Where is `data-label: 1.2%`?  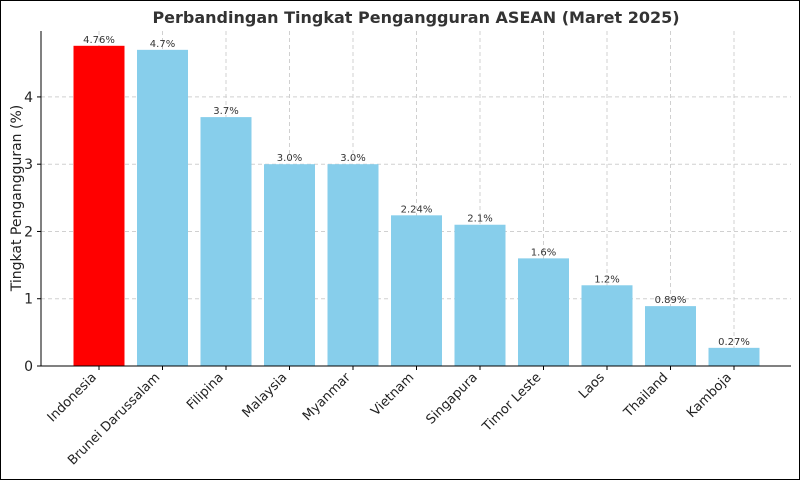
data-label: 1.2% is located at coordinates (606, 279).